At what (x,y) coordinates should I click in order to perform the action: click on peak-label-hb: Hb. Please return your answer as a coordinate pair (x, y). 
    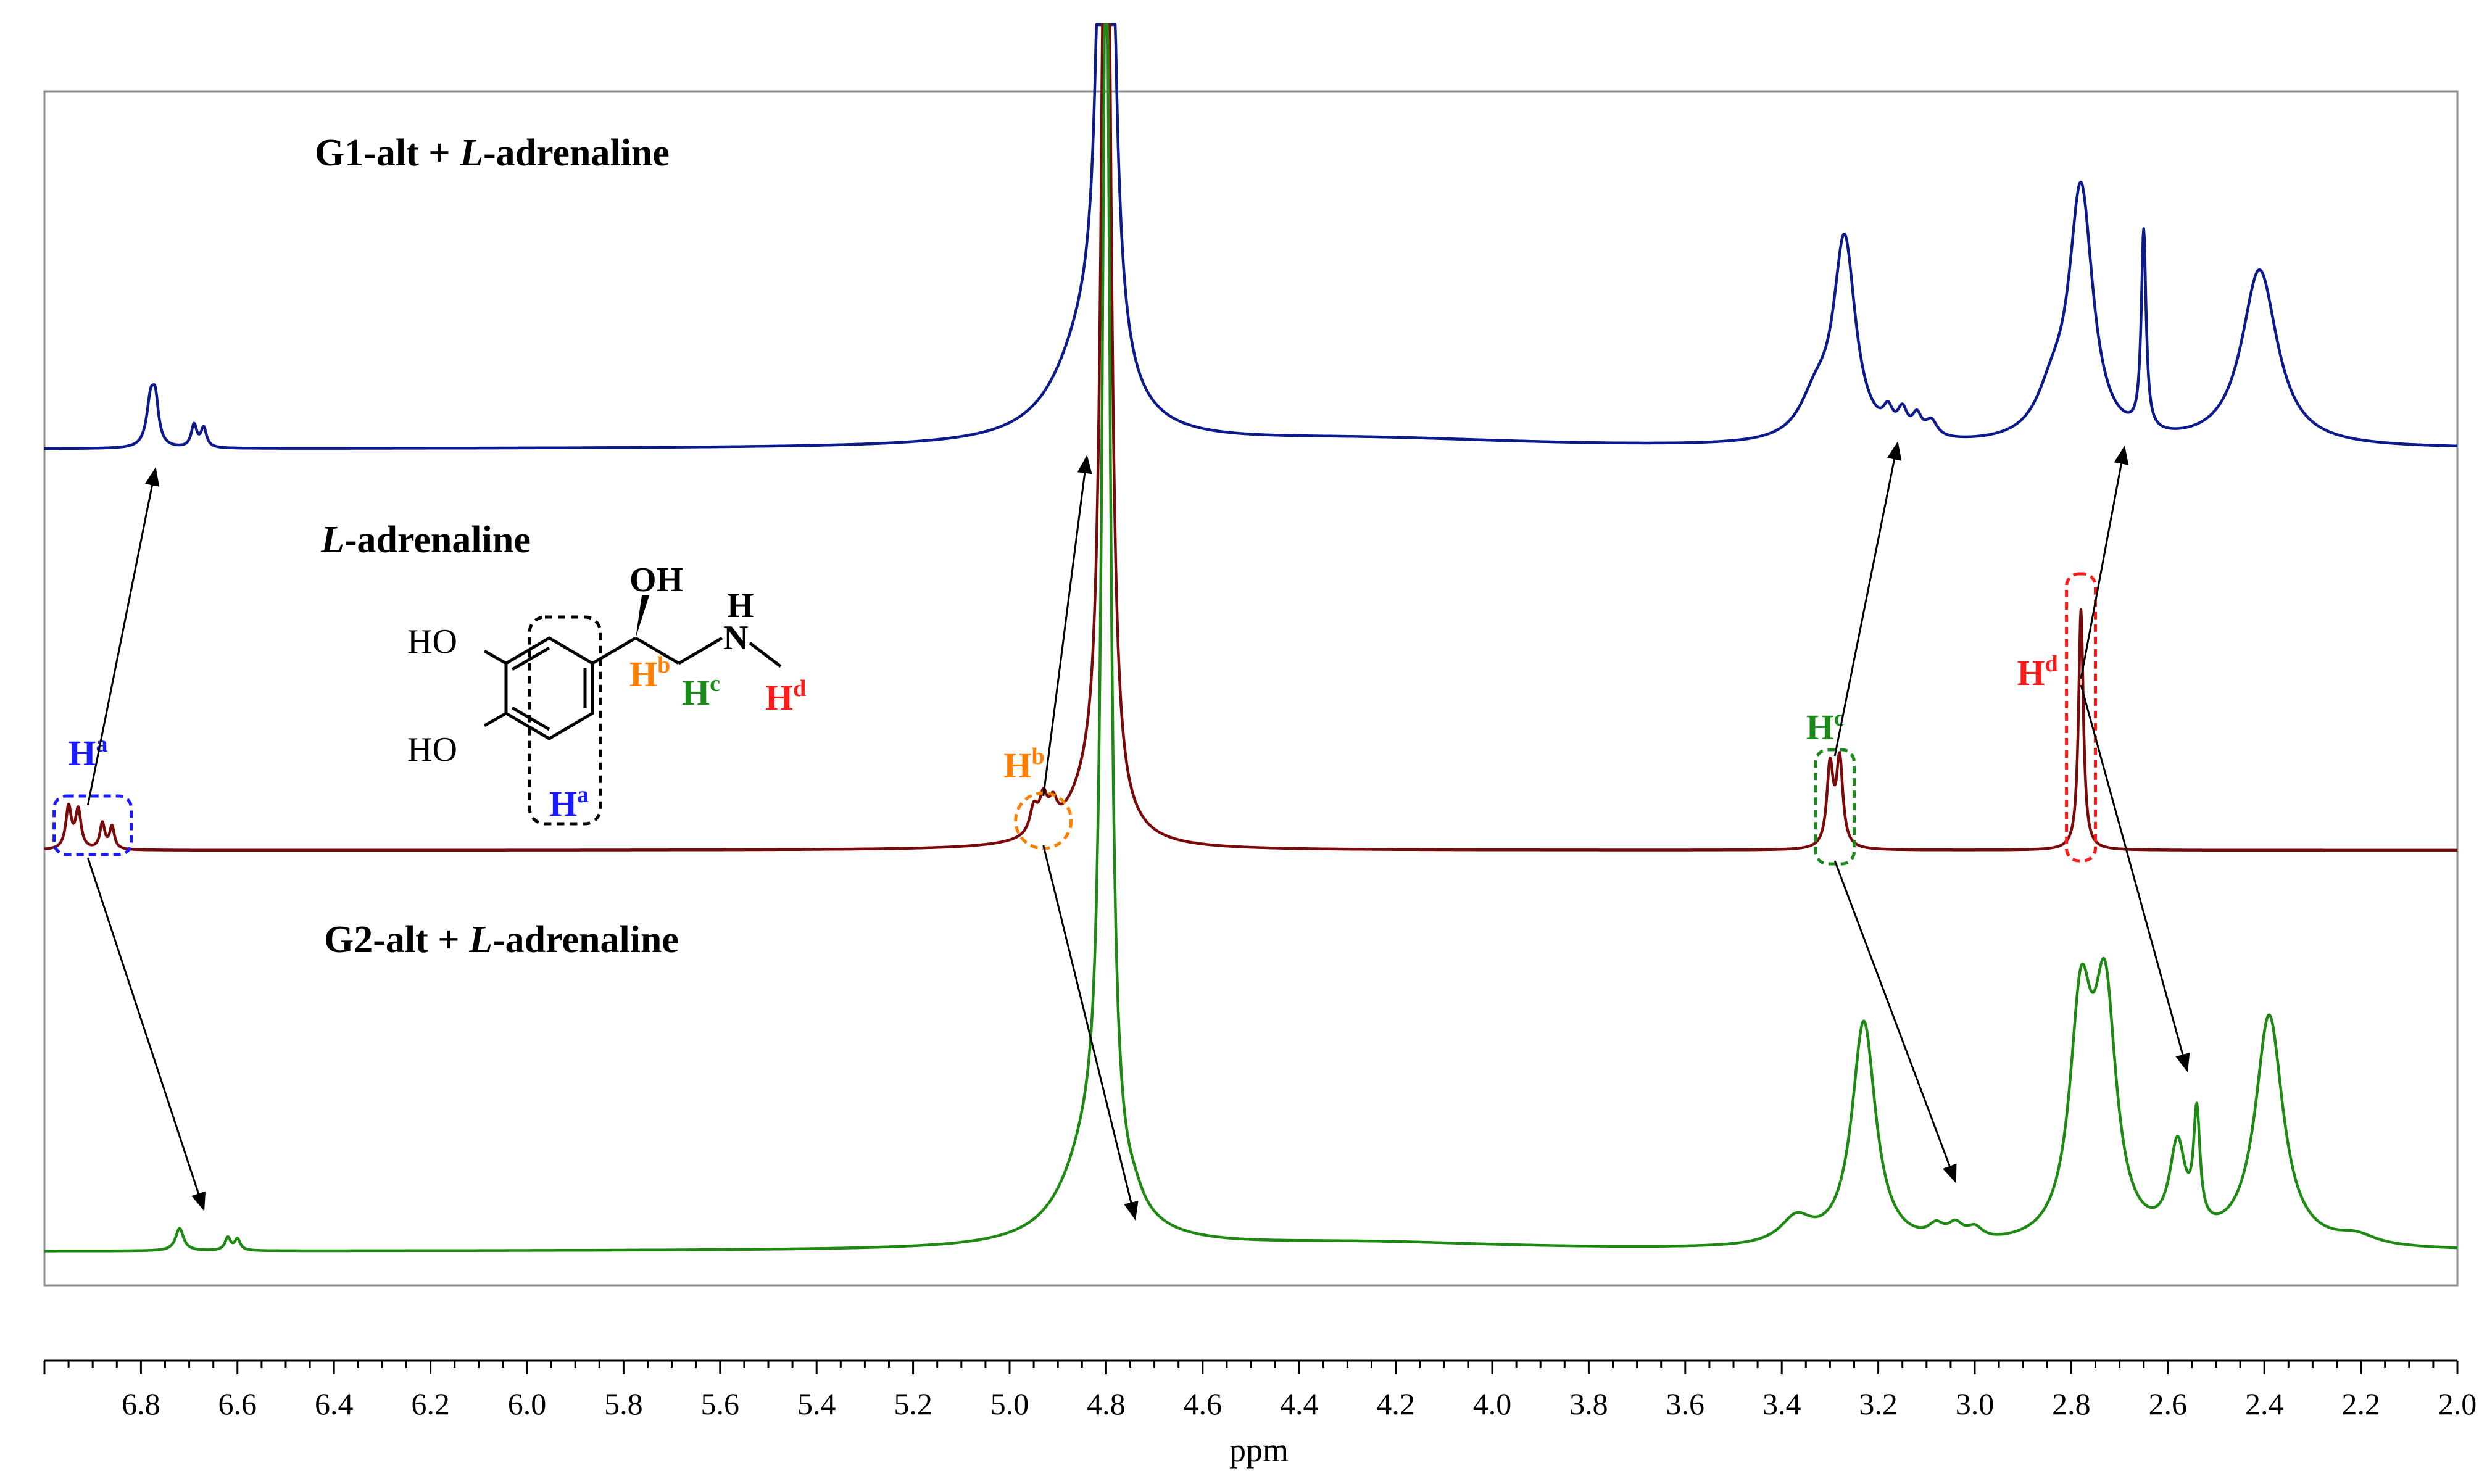
    Looking at the image, I should click on (1023, 765).